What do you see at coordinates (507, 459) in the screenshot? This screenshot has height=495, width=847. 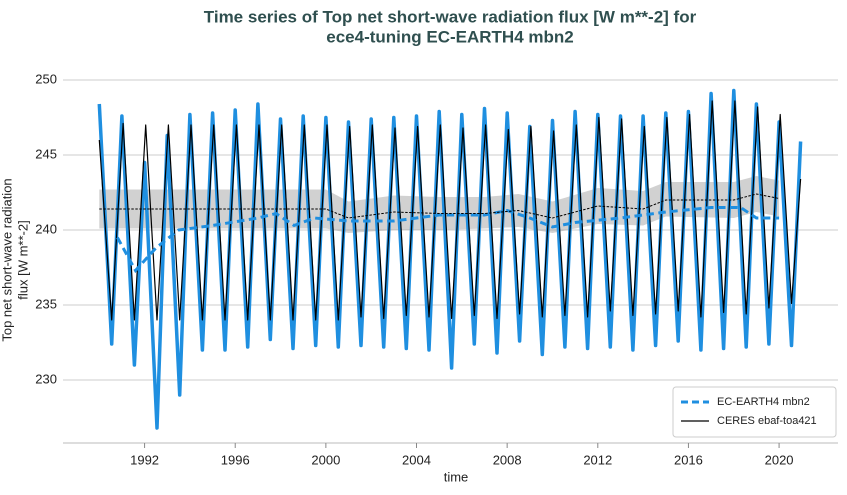 I see `x-tick-label: 2008` at bounding box center [507, 459].